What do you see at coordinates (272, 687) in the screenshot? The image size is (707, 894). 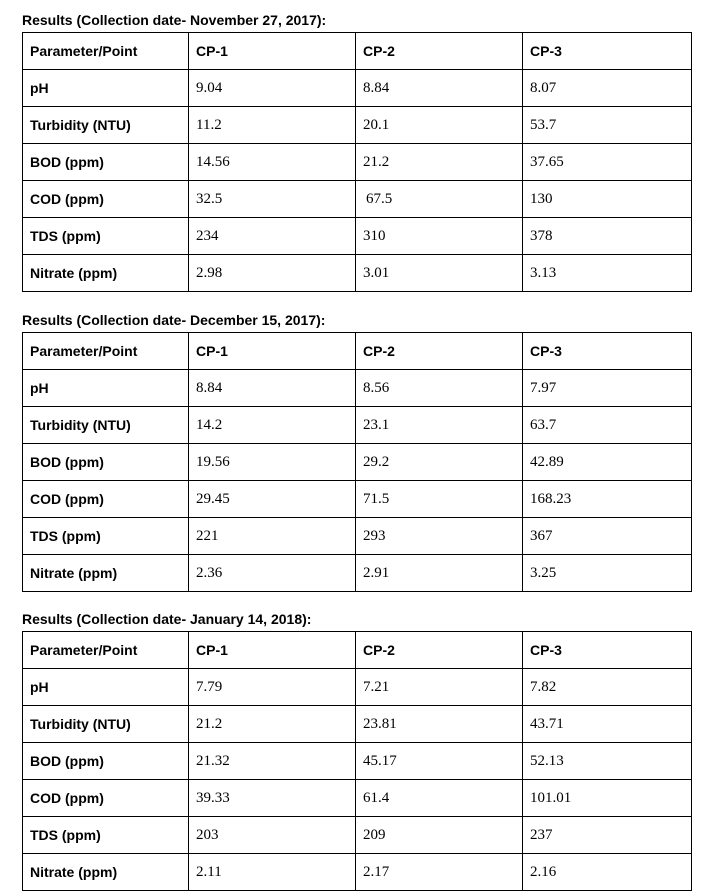 I see `value-cell: 7.79` at bounding box center [272, 687].